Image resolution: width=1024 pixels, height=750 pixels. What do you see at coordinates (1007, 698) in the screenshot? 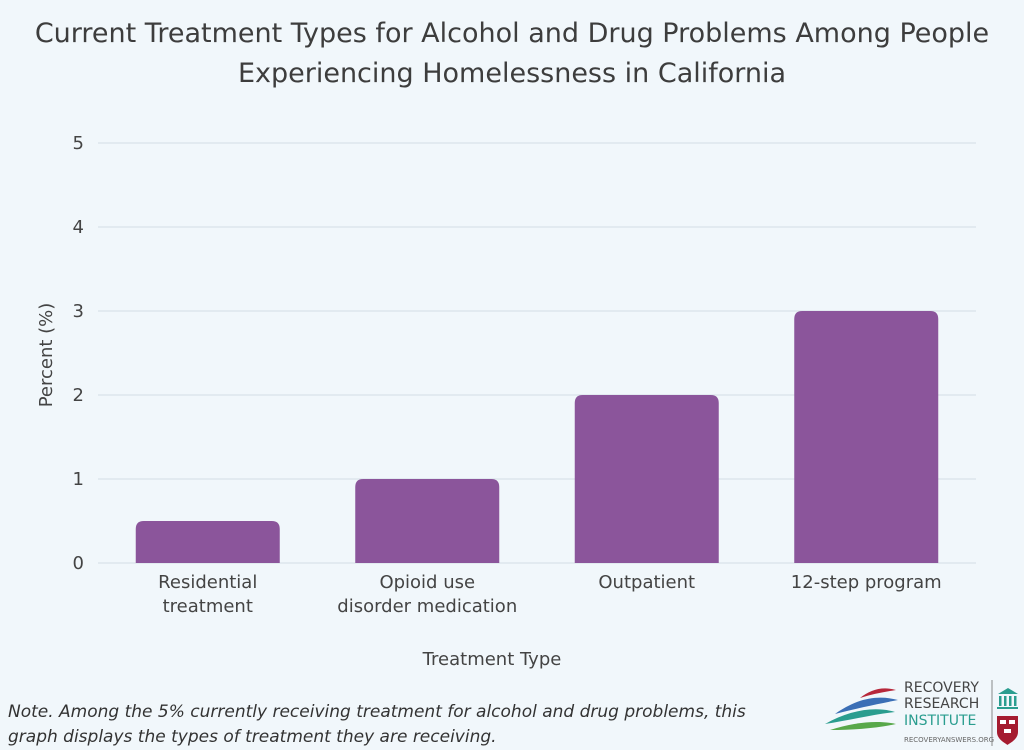
I see `institution-building-icon` at bounding box center [1007, 698].